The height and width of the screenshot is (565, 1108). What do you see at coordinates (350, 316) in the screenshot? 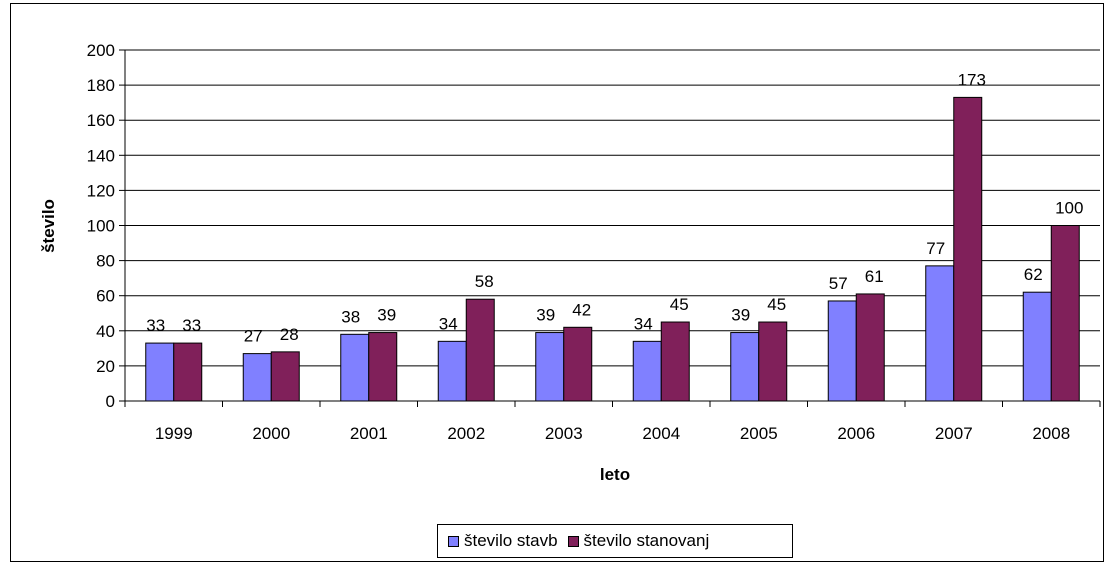
I see `data-label: 38` at bounding box center [350, 316].